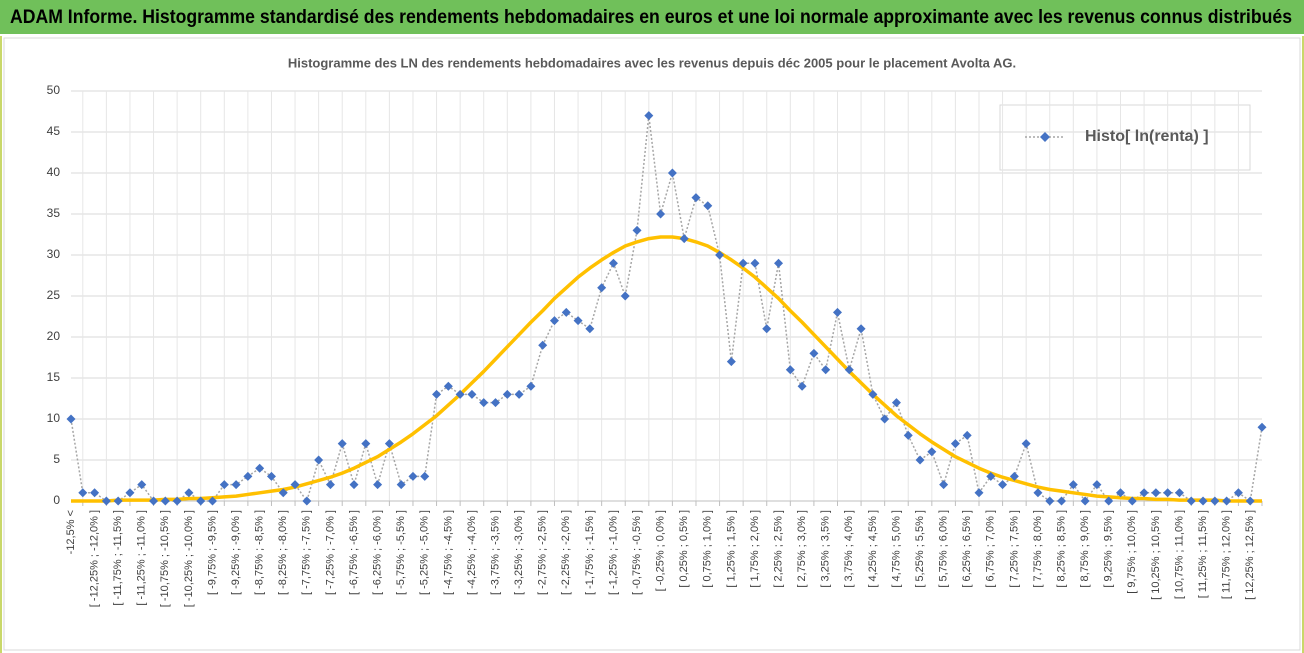  I want to click on y-tick-label: 20, so click(54, 336).